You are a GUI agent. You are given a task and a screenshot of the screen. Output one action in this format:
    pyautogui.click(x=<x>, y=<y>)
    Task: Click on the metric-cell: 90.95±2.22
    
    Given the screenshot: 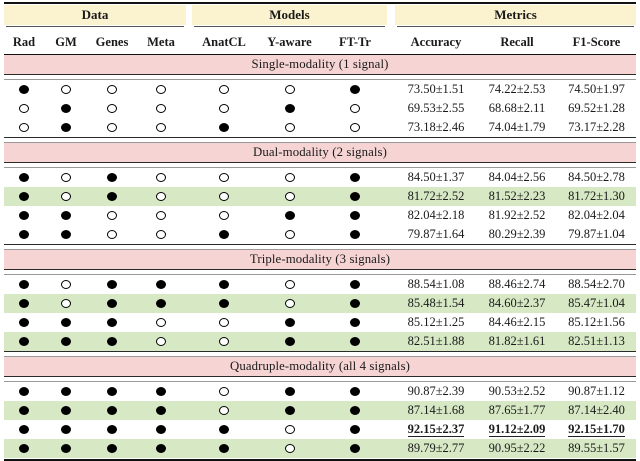 What is the action you would take?
    pyautogui.click(x=517, y=448)
    